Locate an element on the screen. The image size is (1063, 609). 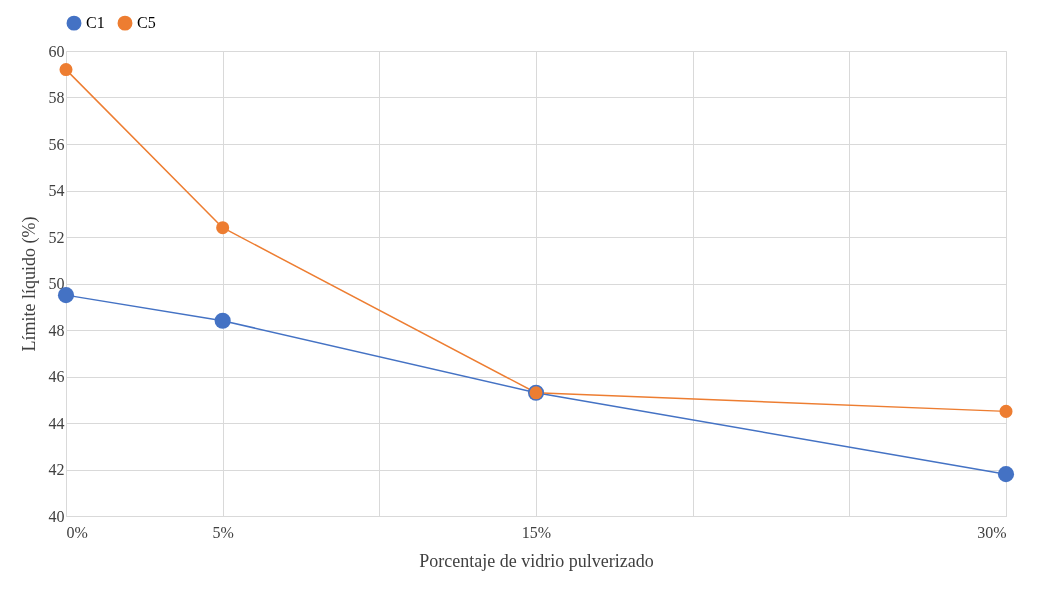
y-axis-title: Límite líquido (%) is located at coordinates (29, 284).